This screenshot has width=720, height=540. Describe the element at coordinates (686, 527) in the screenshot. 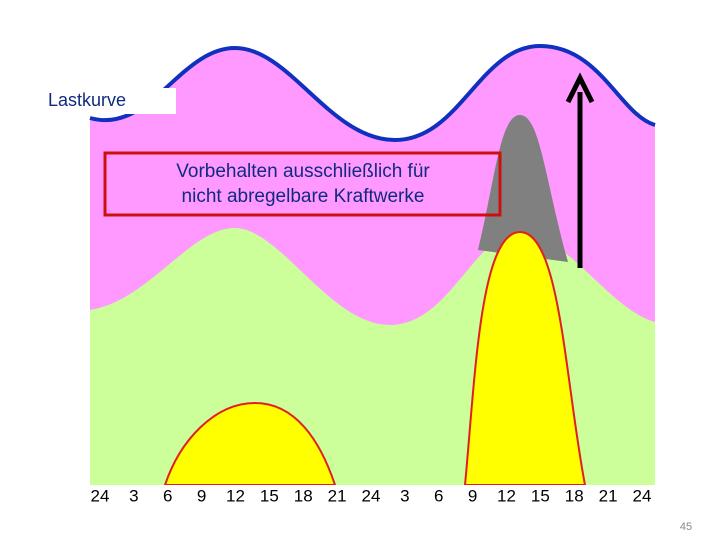

I see `page-number: 45` at that location.